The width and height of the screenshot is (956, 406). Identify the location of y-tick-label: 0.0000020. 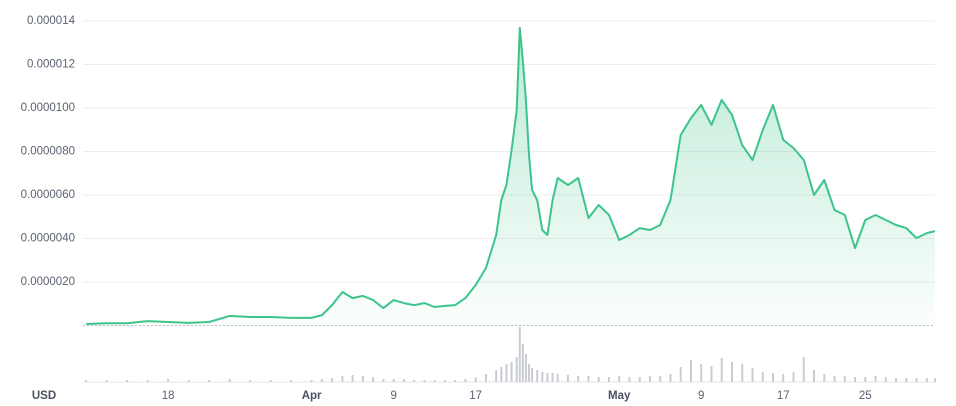
(48, 282).